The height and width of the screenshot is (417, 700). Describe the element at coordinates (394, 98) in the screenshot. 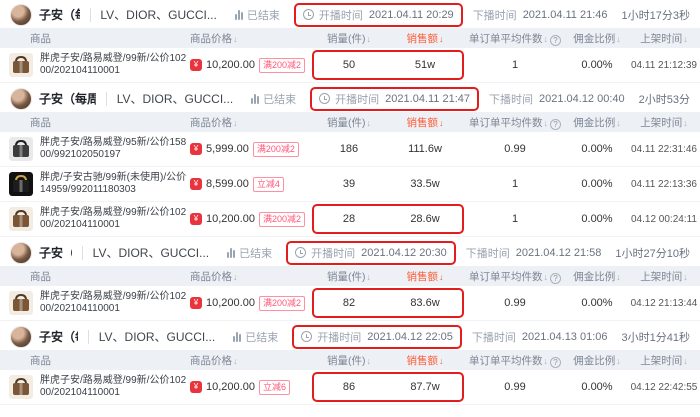

I see `annotation-box-start-time: 开播时间 2021.04.11 21:47` at that location.